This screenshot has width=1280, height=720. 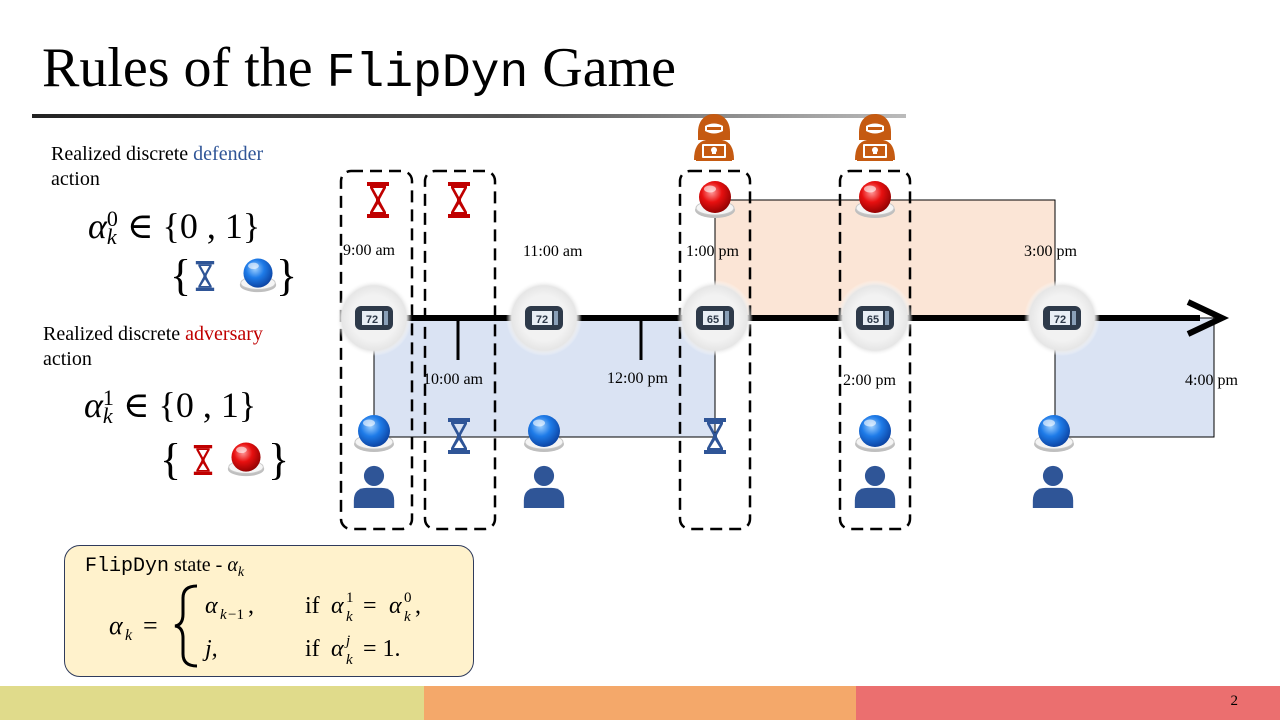 What do you see at coordinates (637, 378) in the screenshot?
I see `time-label-12pm: 12:00 pm` at bounding box center [637, 378].